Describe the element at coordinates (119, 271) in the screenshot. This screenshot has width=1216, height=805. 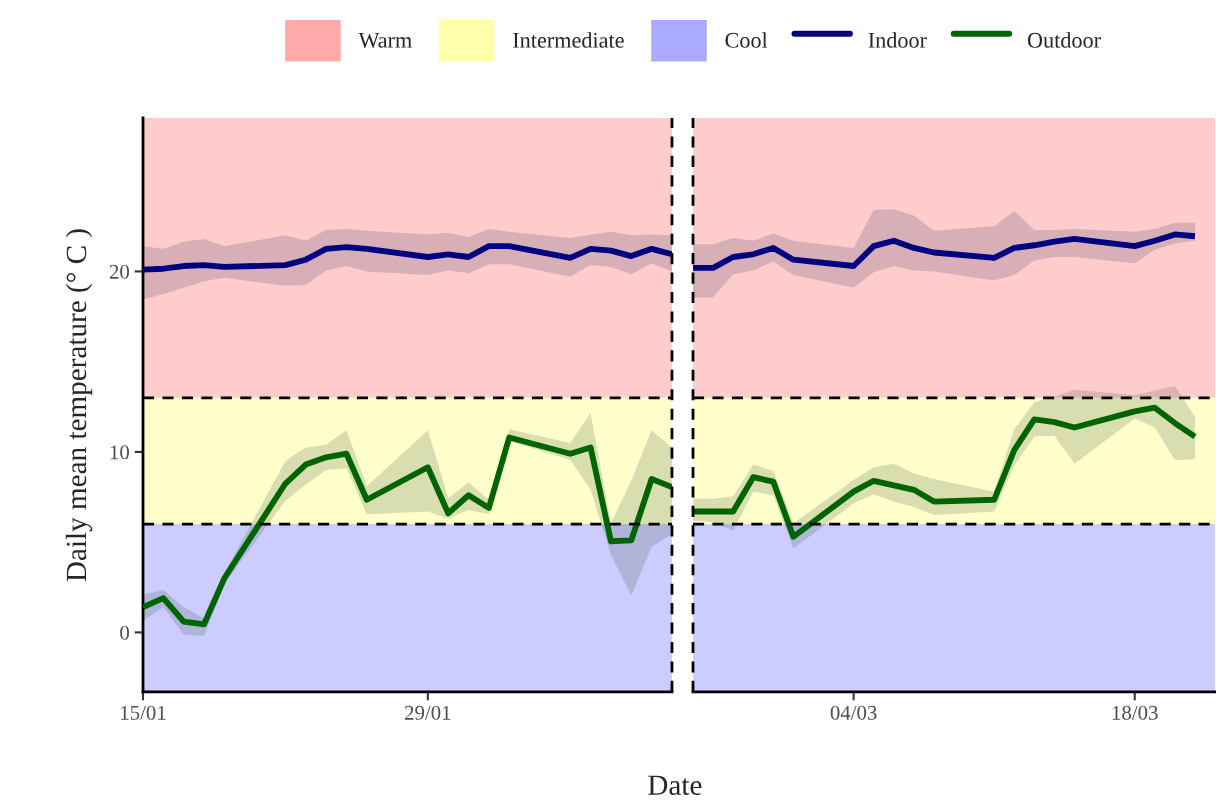
I see `y-tick-label: 20` at that location.